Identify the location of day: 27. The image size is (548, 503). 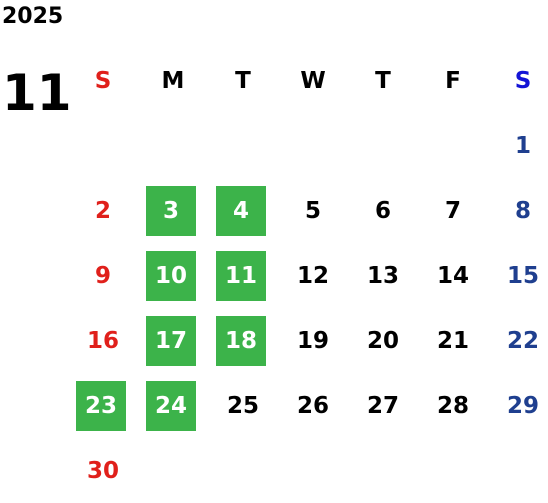
(382, 406).